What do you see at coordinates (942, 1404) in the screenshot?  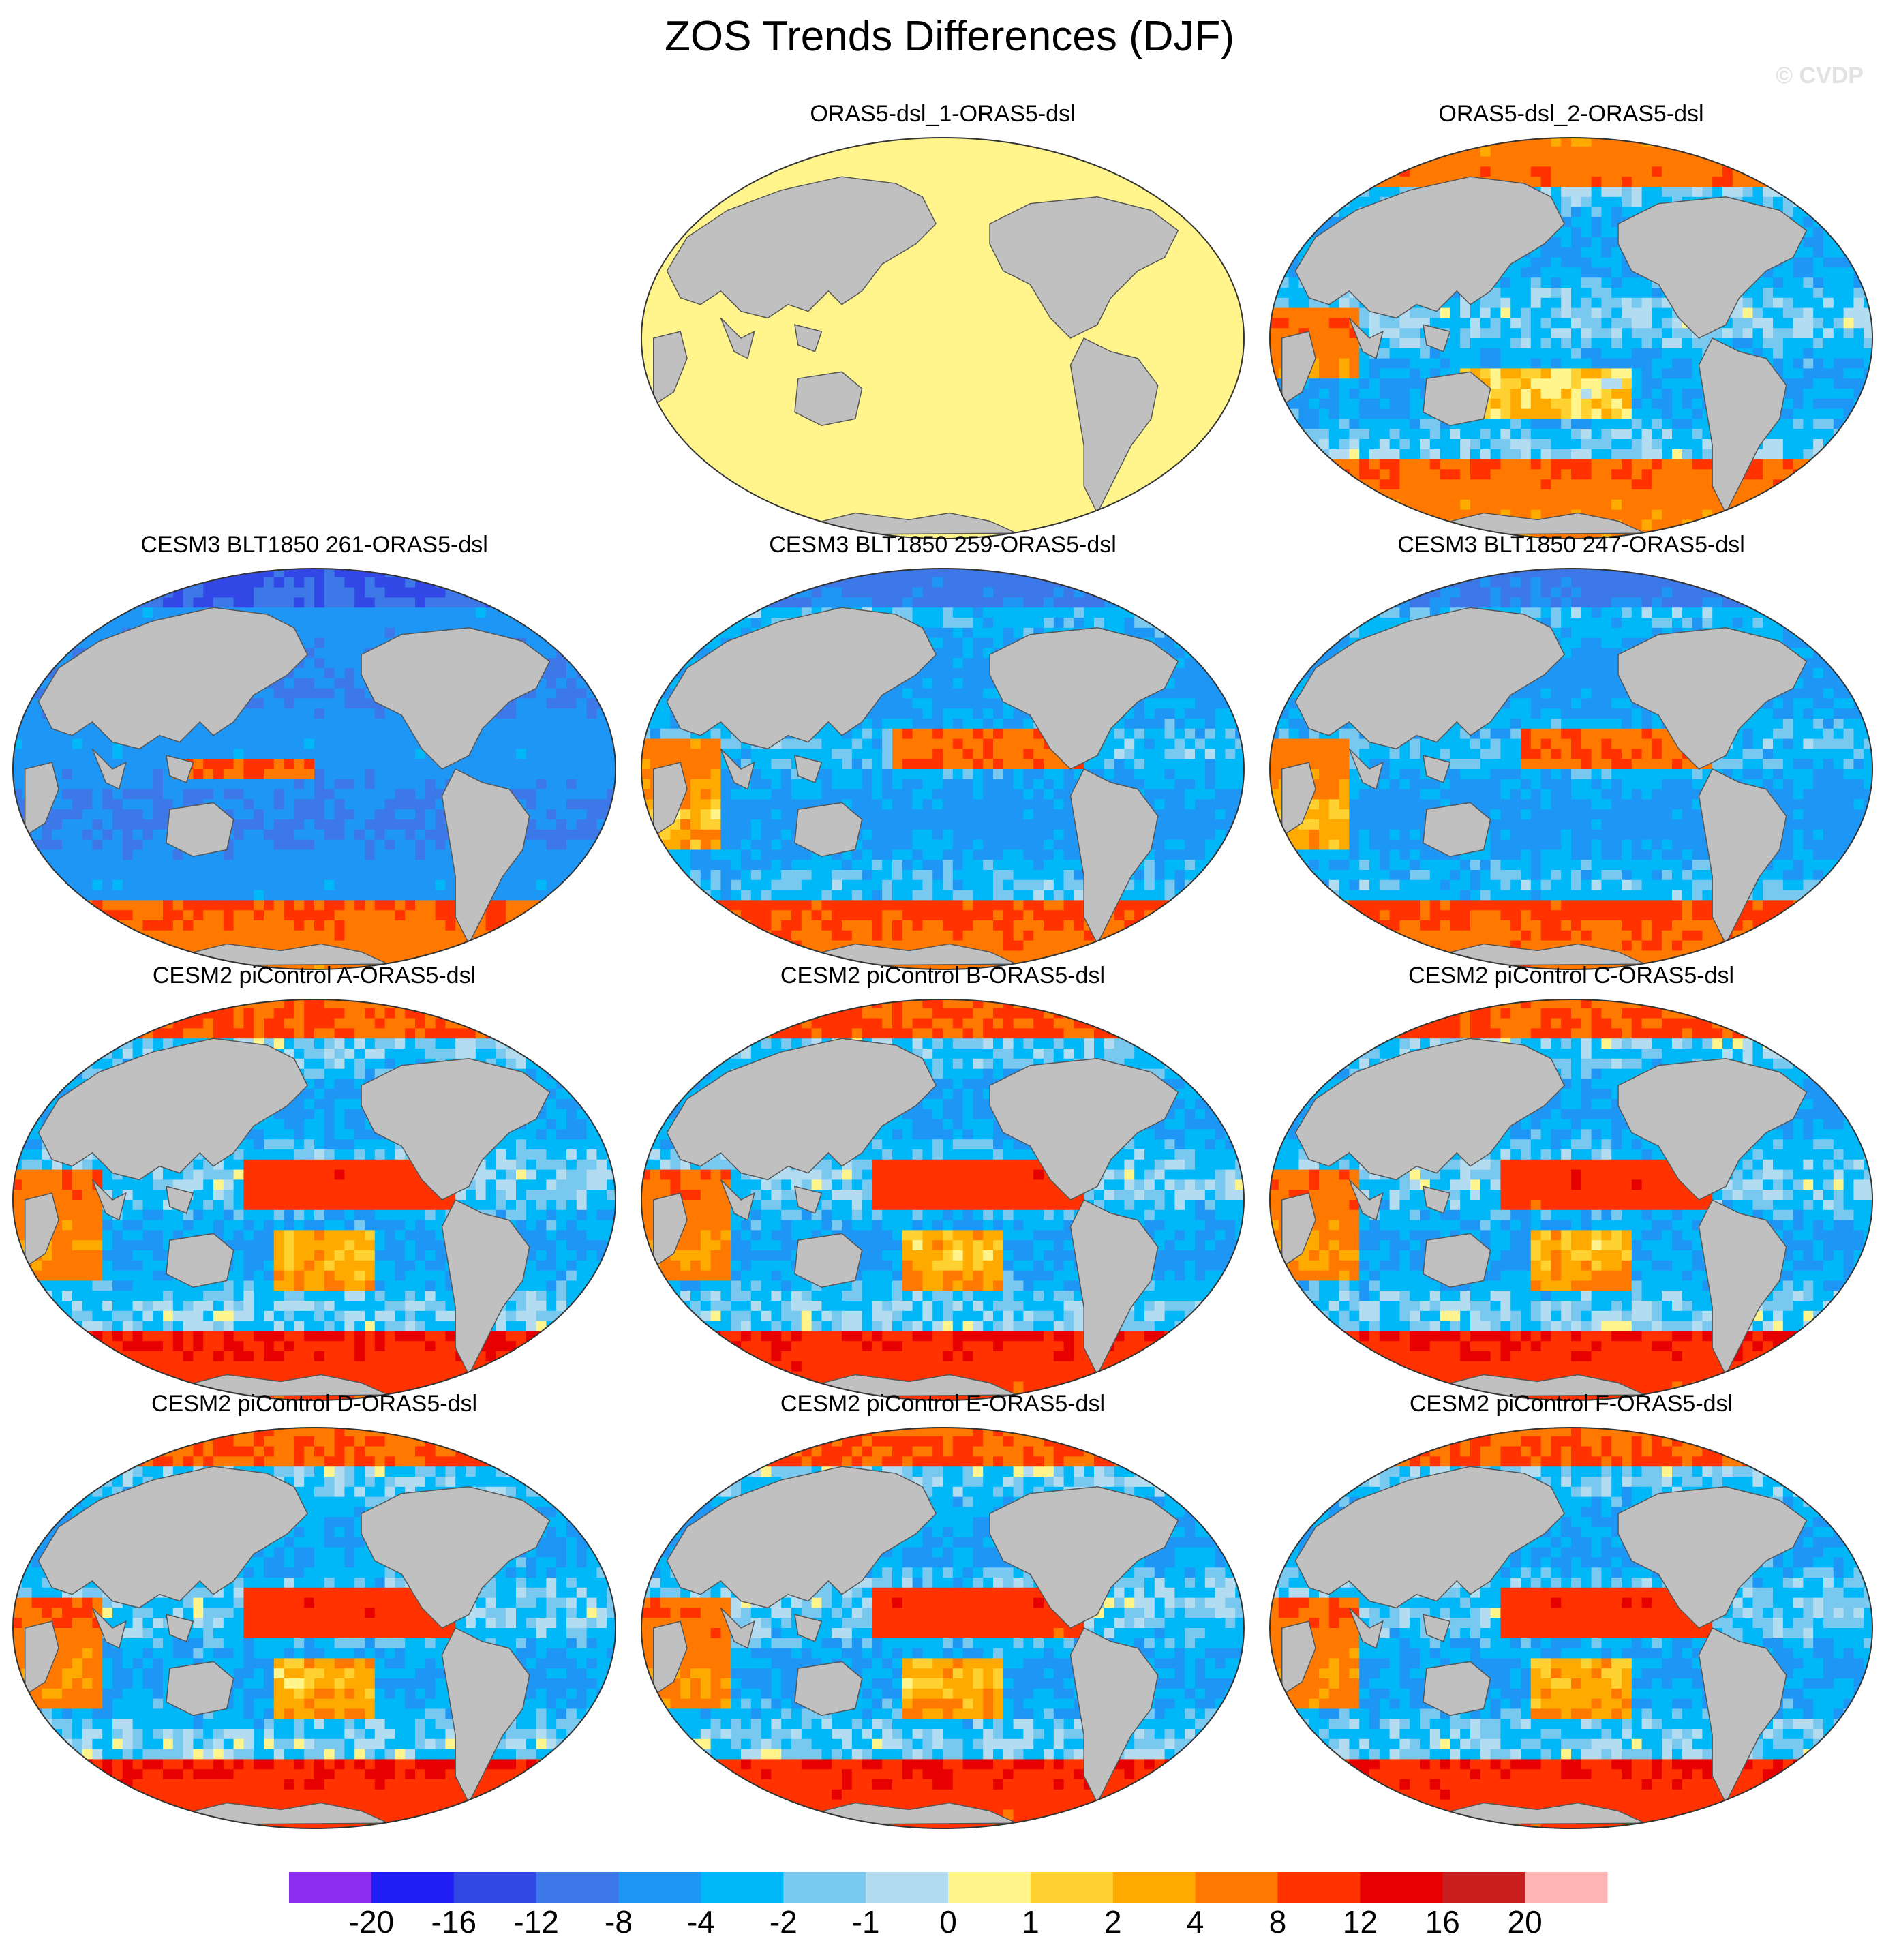 I see `panel-title: CESM2 piControl E-ORAS5-dsl` at bounding box center [942, 1404].